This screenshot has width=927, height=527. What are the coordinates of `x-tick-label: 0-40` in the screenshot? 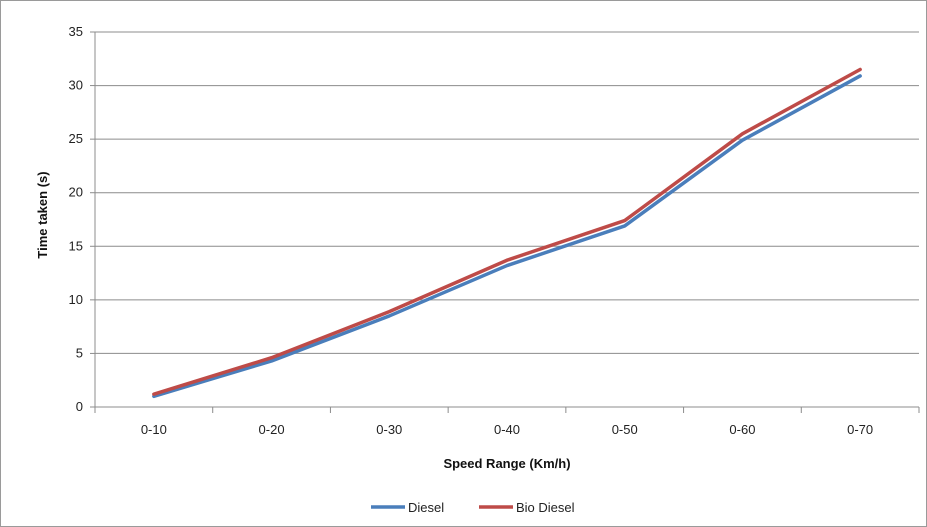 It's located at (507, 429).